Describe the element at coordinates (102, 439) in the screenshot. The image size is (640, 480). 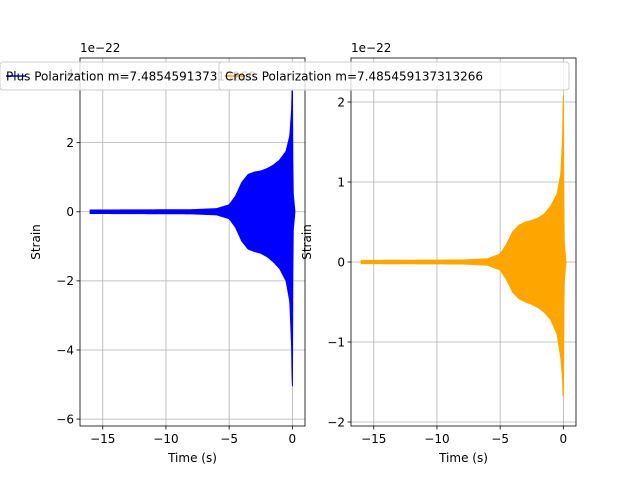
I see `plus-xtick-label: −15` at that location.